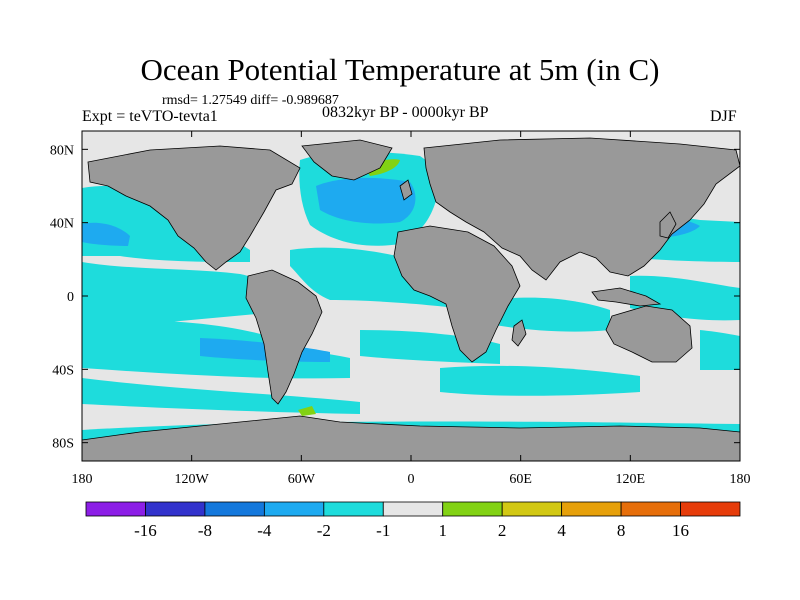 The height and width of the screenshot is (600, 800). Describe the element at coordinates (405, 112) in the screenshot. I see `period-label: 0832kyr BP - 0000kyr BP` at that location.